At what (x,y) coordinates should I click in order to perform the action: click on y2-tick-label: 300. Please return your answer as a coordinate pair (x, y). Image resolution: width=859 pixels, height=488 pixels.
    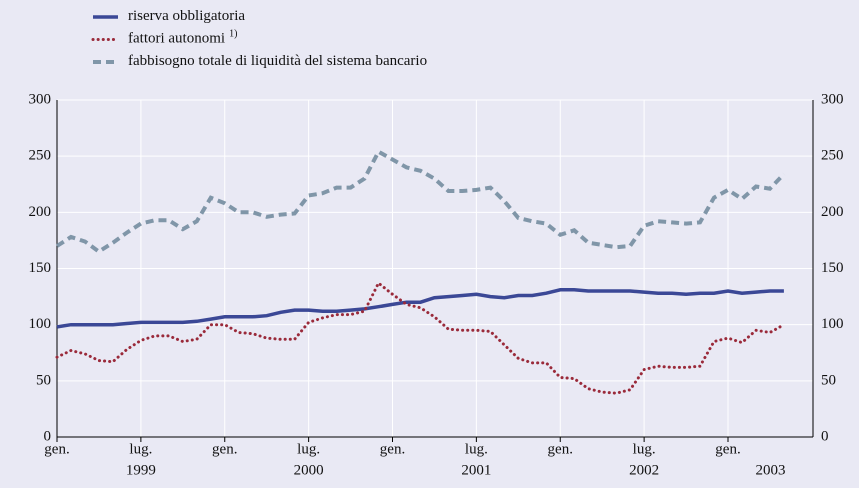
    Looking at the image, I should click on (832, 99).